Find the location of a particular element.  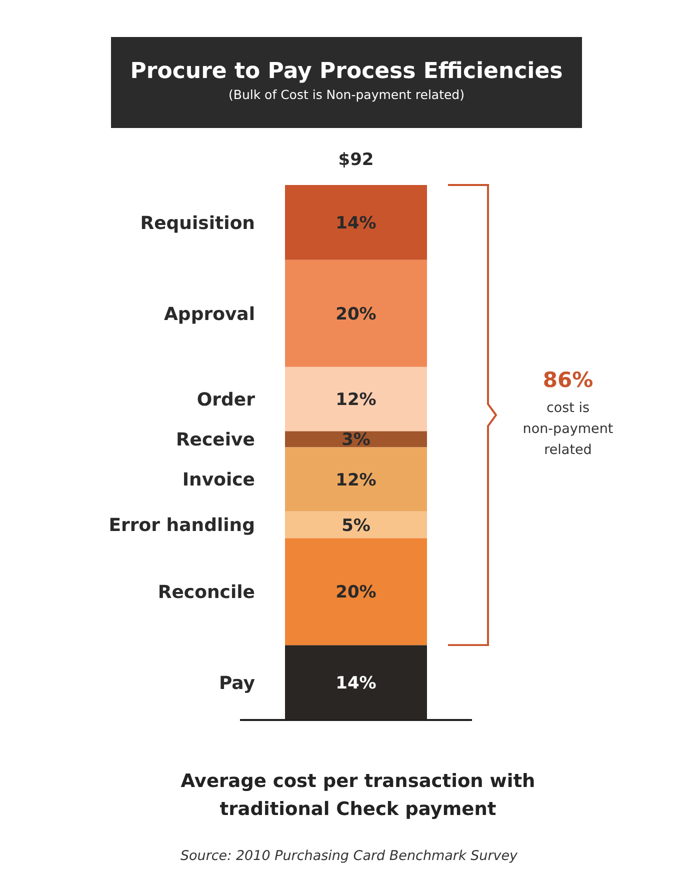

text: $92 is located at coordinates (356, 160).